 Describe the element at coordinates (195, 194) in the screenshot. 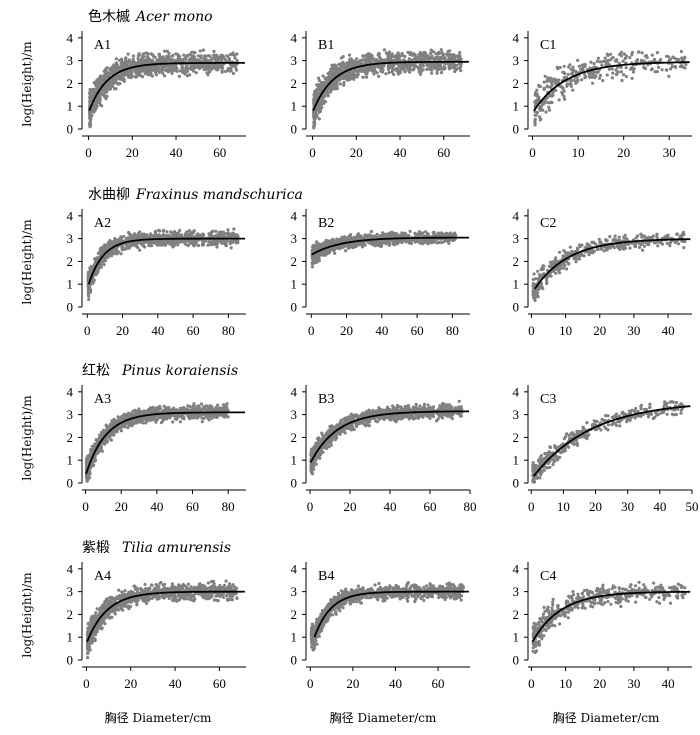

I see `row-title-1: 水曲柳 Fraxinus mandschurica` at that location.